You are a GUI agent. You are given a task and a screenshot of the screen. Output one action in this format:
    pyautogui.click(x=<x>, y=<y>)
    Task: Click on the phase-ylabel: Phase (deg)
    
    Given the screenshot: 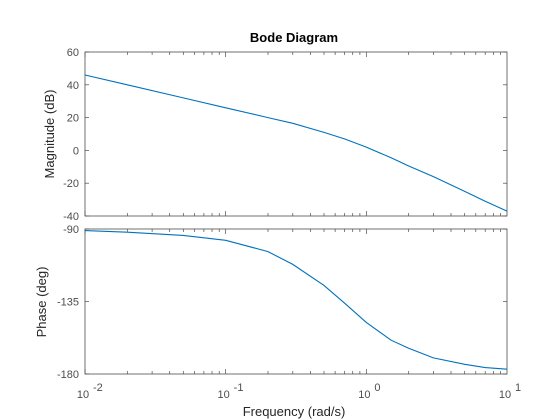 What is the action you would take?
    pyautogui.click(x=41, y=302)
    